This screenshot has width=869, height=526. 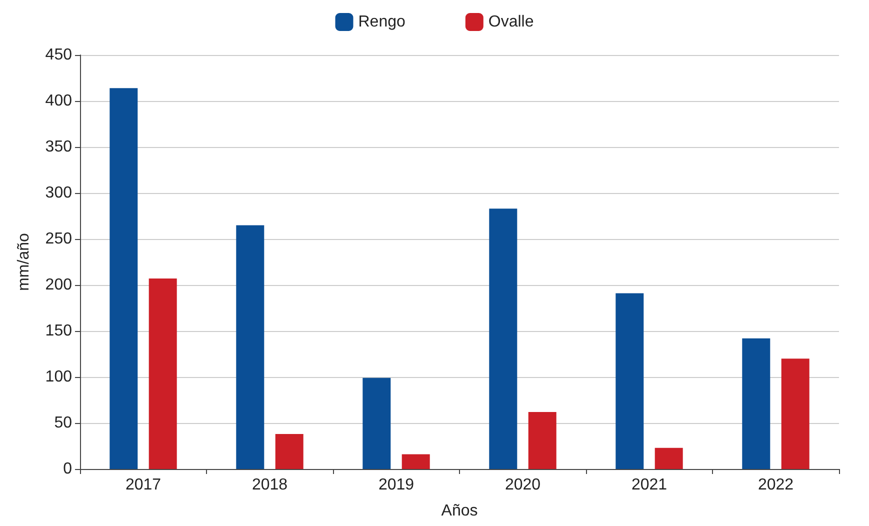 I want to click on x-tick-label: 2018, so click(x=270, y=485).